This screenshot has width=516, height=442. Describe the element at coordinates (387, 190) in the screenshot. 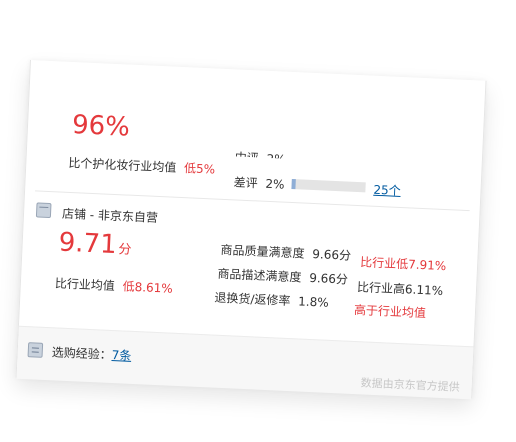

I see `bad-rating-count-link: 25个` at that location.